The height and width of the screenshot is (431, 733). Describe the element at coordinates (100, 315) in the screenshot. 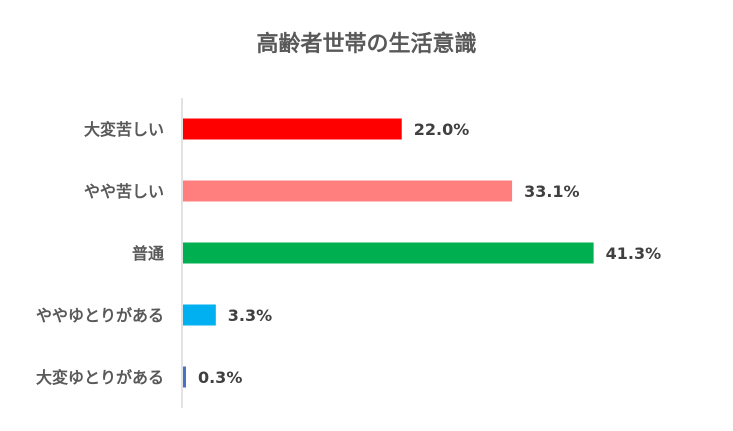

I see `category-label: ややゆとりがある` at that location.